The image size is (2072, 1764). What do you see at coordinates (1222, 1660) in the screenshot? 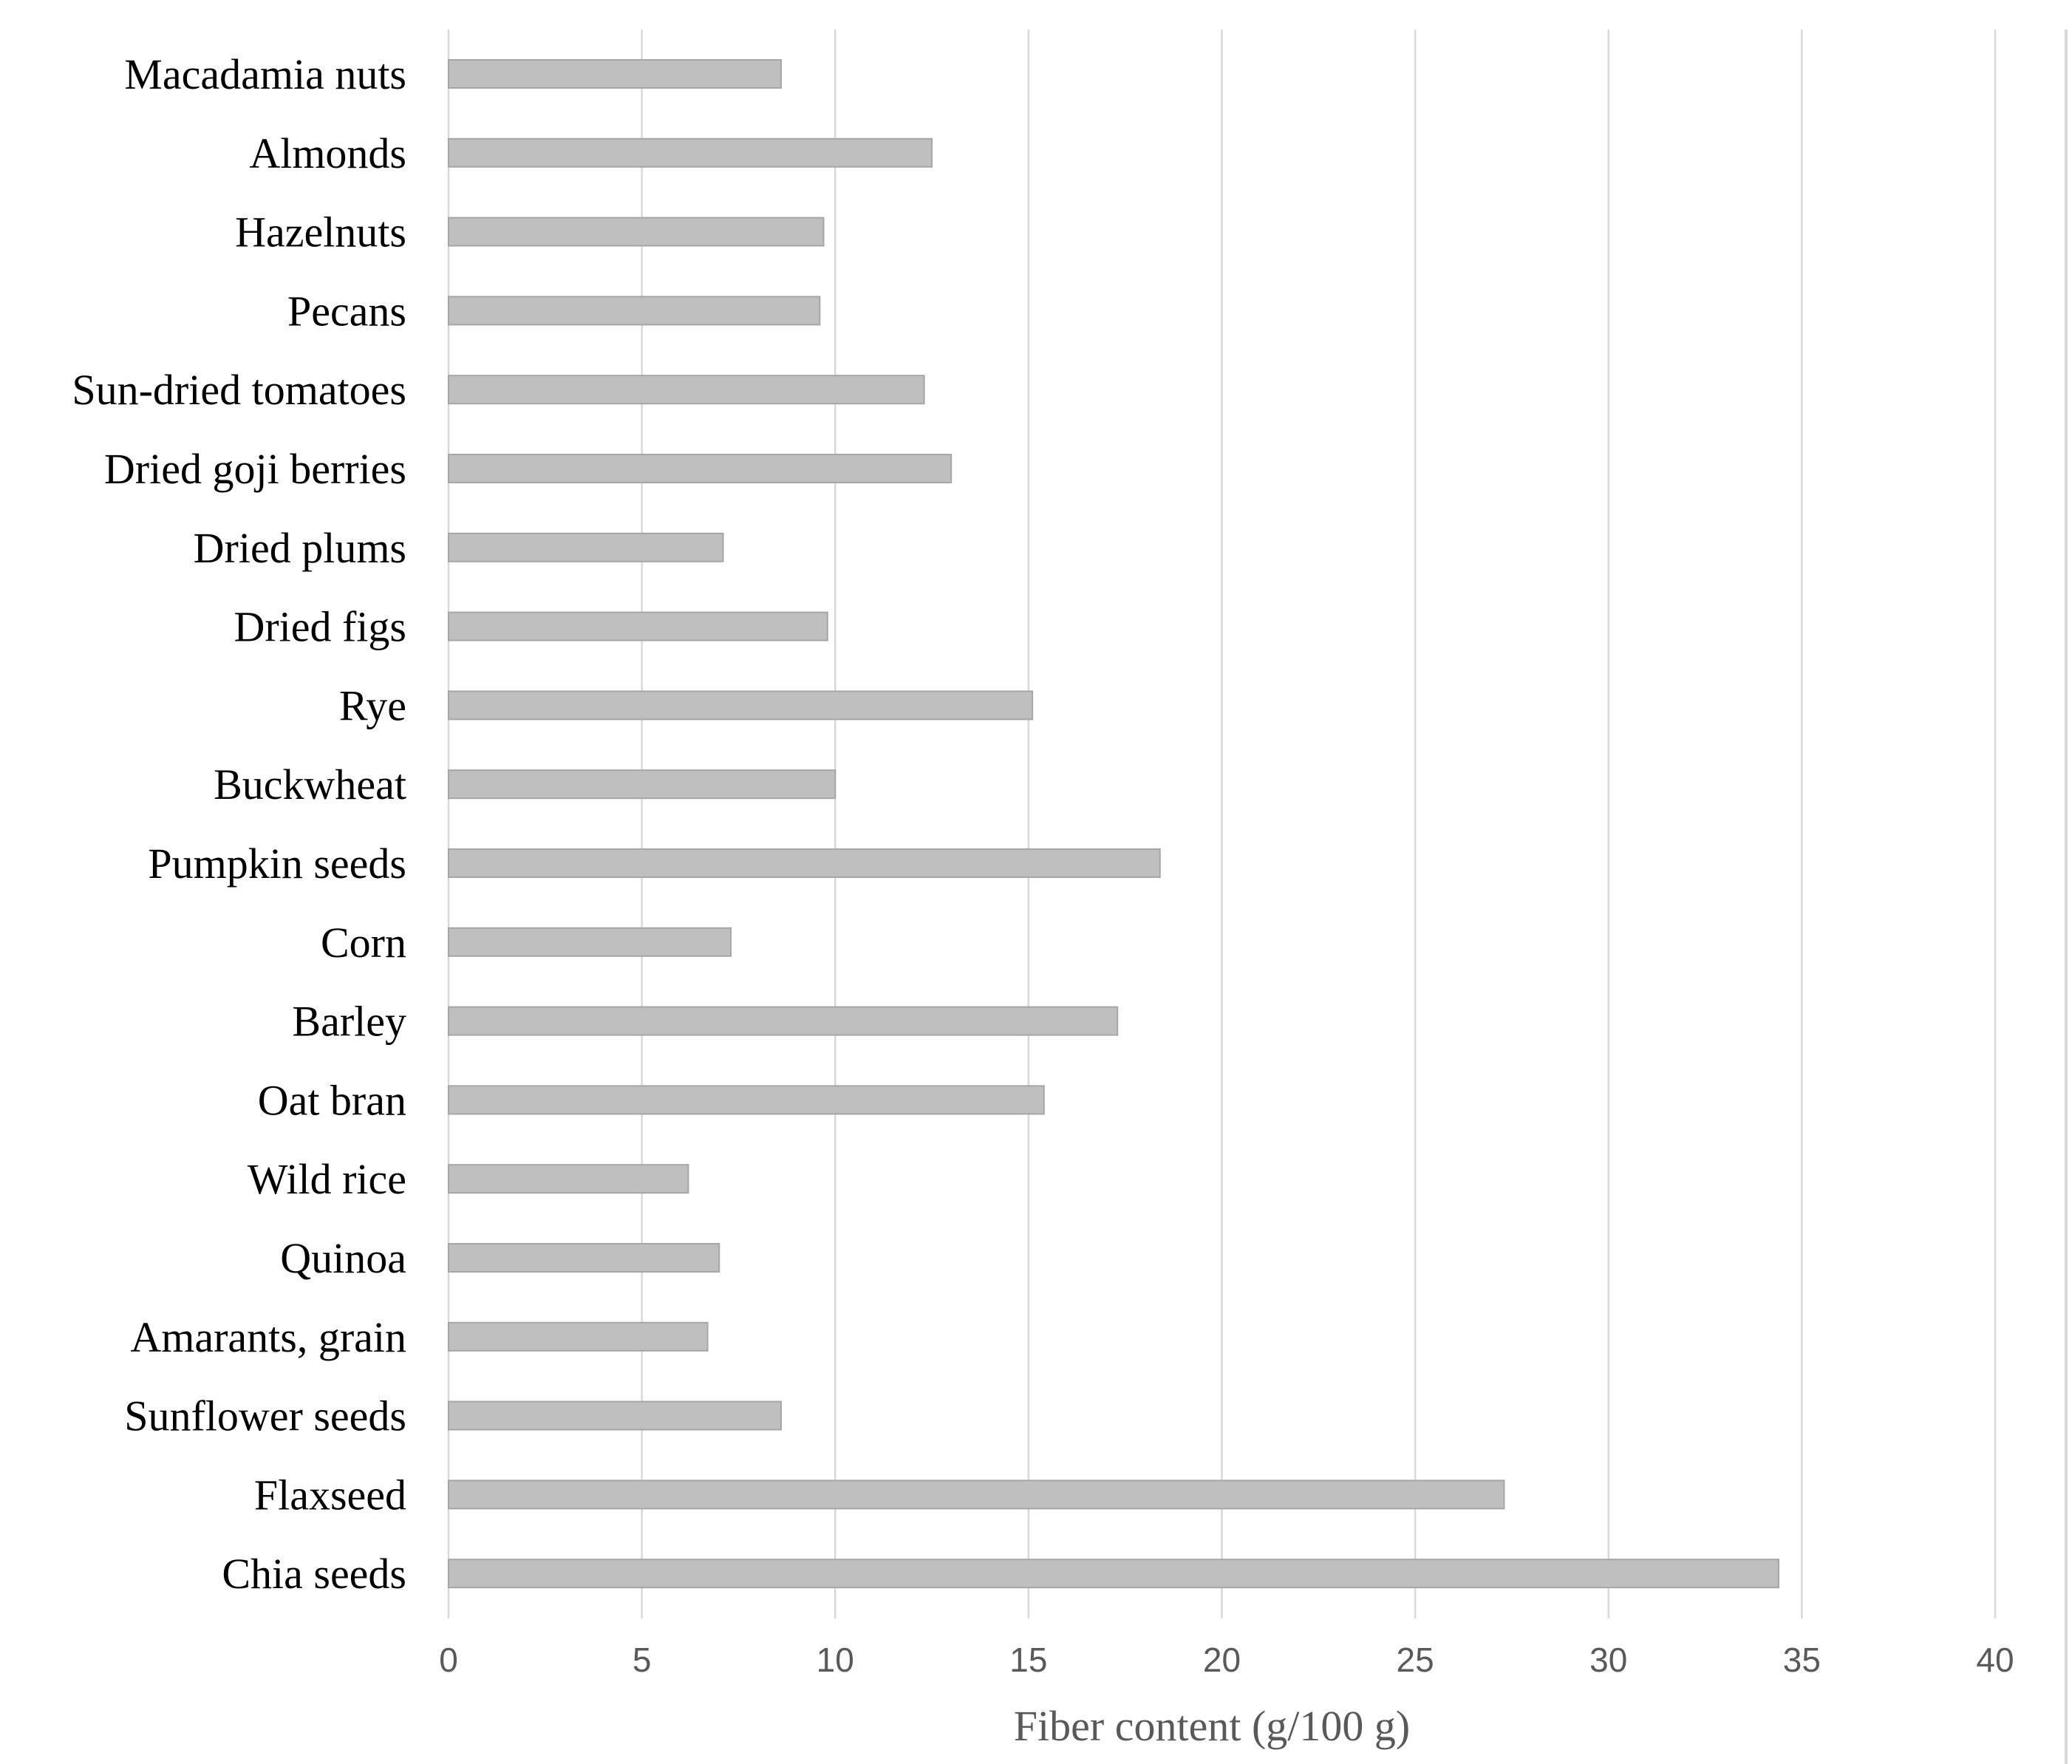
I see `x-tick-label: 20` at bounding box center [1222, 1660].